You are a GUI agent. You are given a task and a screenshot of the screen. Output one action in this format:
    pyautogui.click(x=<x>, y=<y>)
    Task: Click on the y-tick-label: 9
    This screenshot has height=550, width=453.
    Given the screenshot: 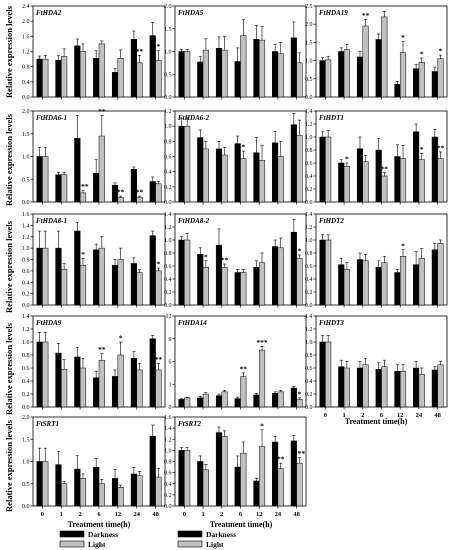 What is the action you would take?
    pyautogui.click(x=170, y=340)
    